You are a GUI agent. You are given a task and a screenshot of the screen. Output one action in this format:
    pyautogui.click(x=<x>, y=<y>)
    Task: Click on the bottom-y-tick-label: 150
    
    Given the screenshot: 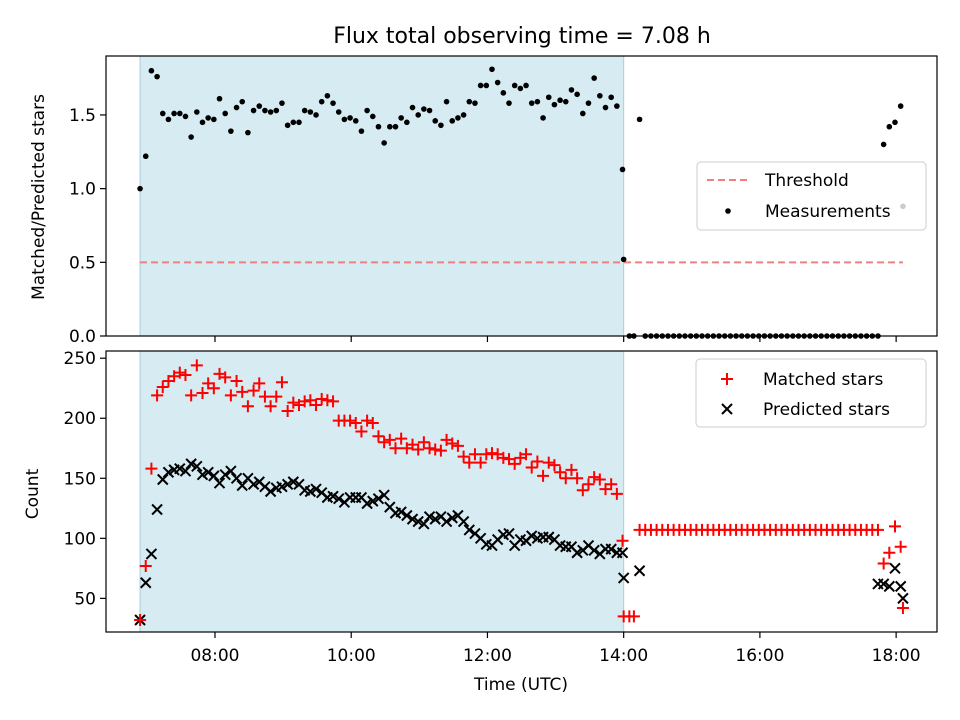 What is the action you would take?
    pyautogui.click(x=80, y=479)
    